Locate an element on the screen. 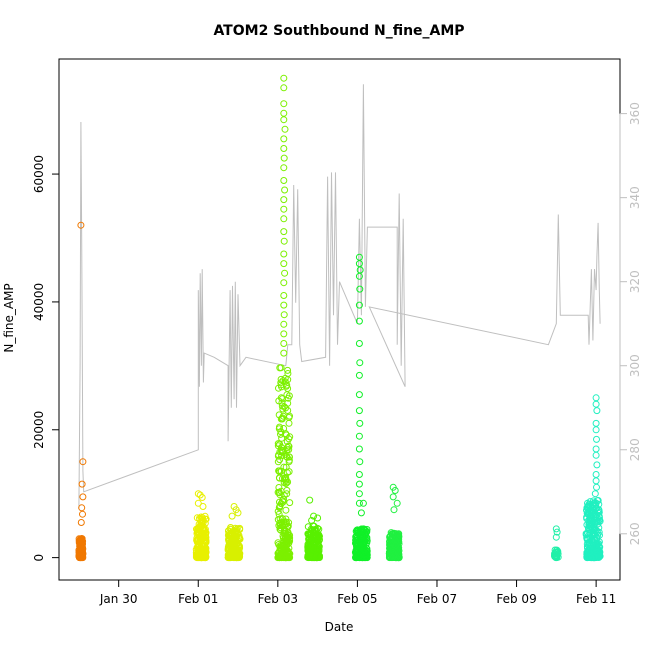 This screenshot has width=650, height=650. chart-title: ATOM2 Southbound N_fine_AMP is located at coordinates (338, 31).